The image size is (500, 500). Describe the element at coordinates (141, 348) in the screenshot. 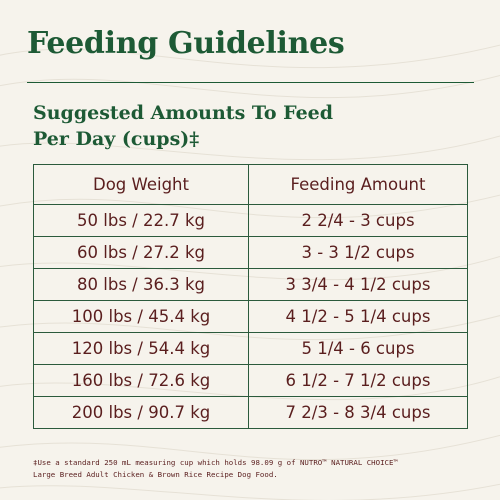

I see `weight-cell: 120 lbs / 54.4 kg` at that location.